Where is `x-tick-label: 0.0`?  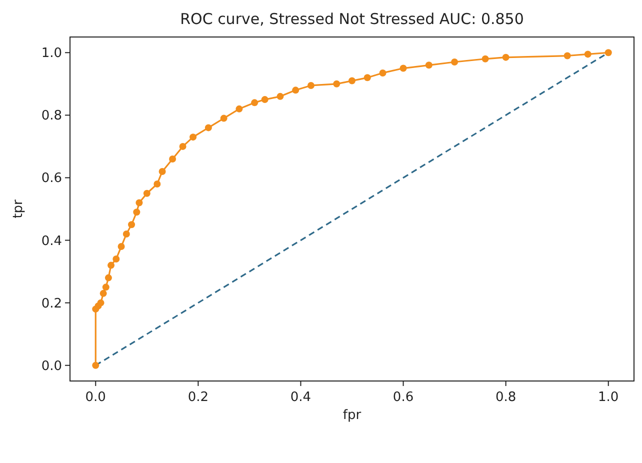 x-tick-label: 0.0 is located at coordinates (95, 397).